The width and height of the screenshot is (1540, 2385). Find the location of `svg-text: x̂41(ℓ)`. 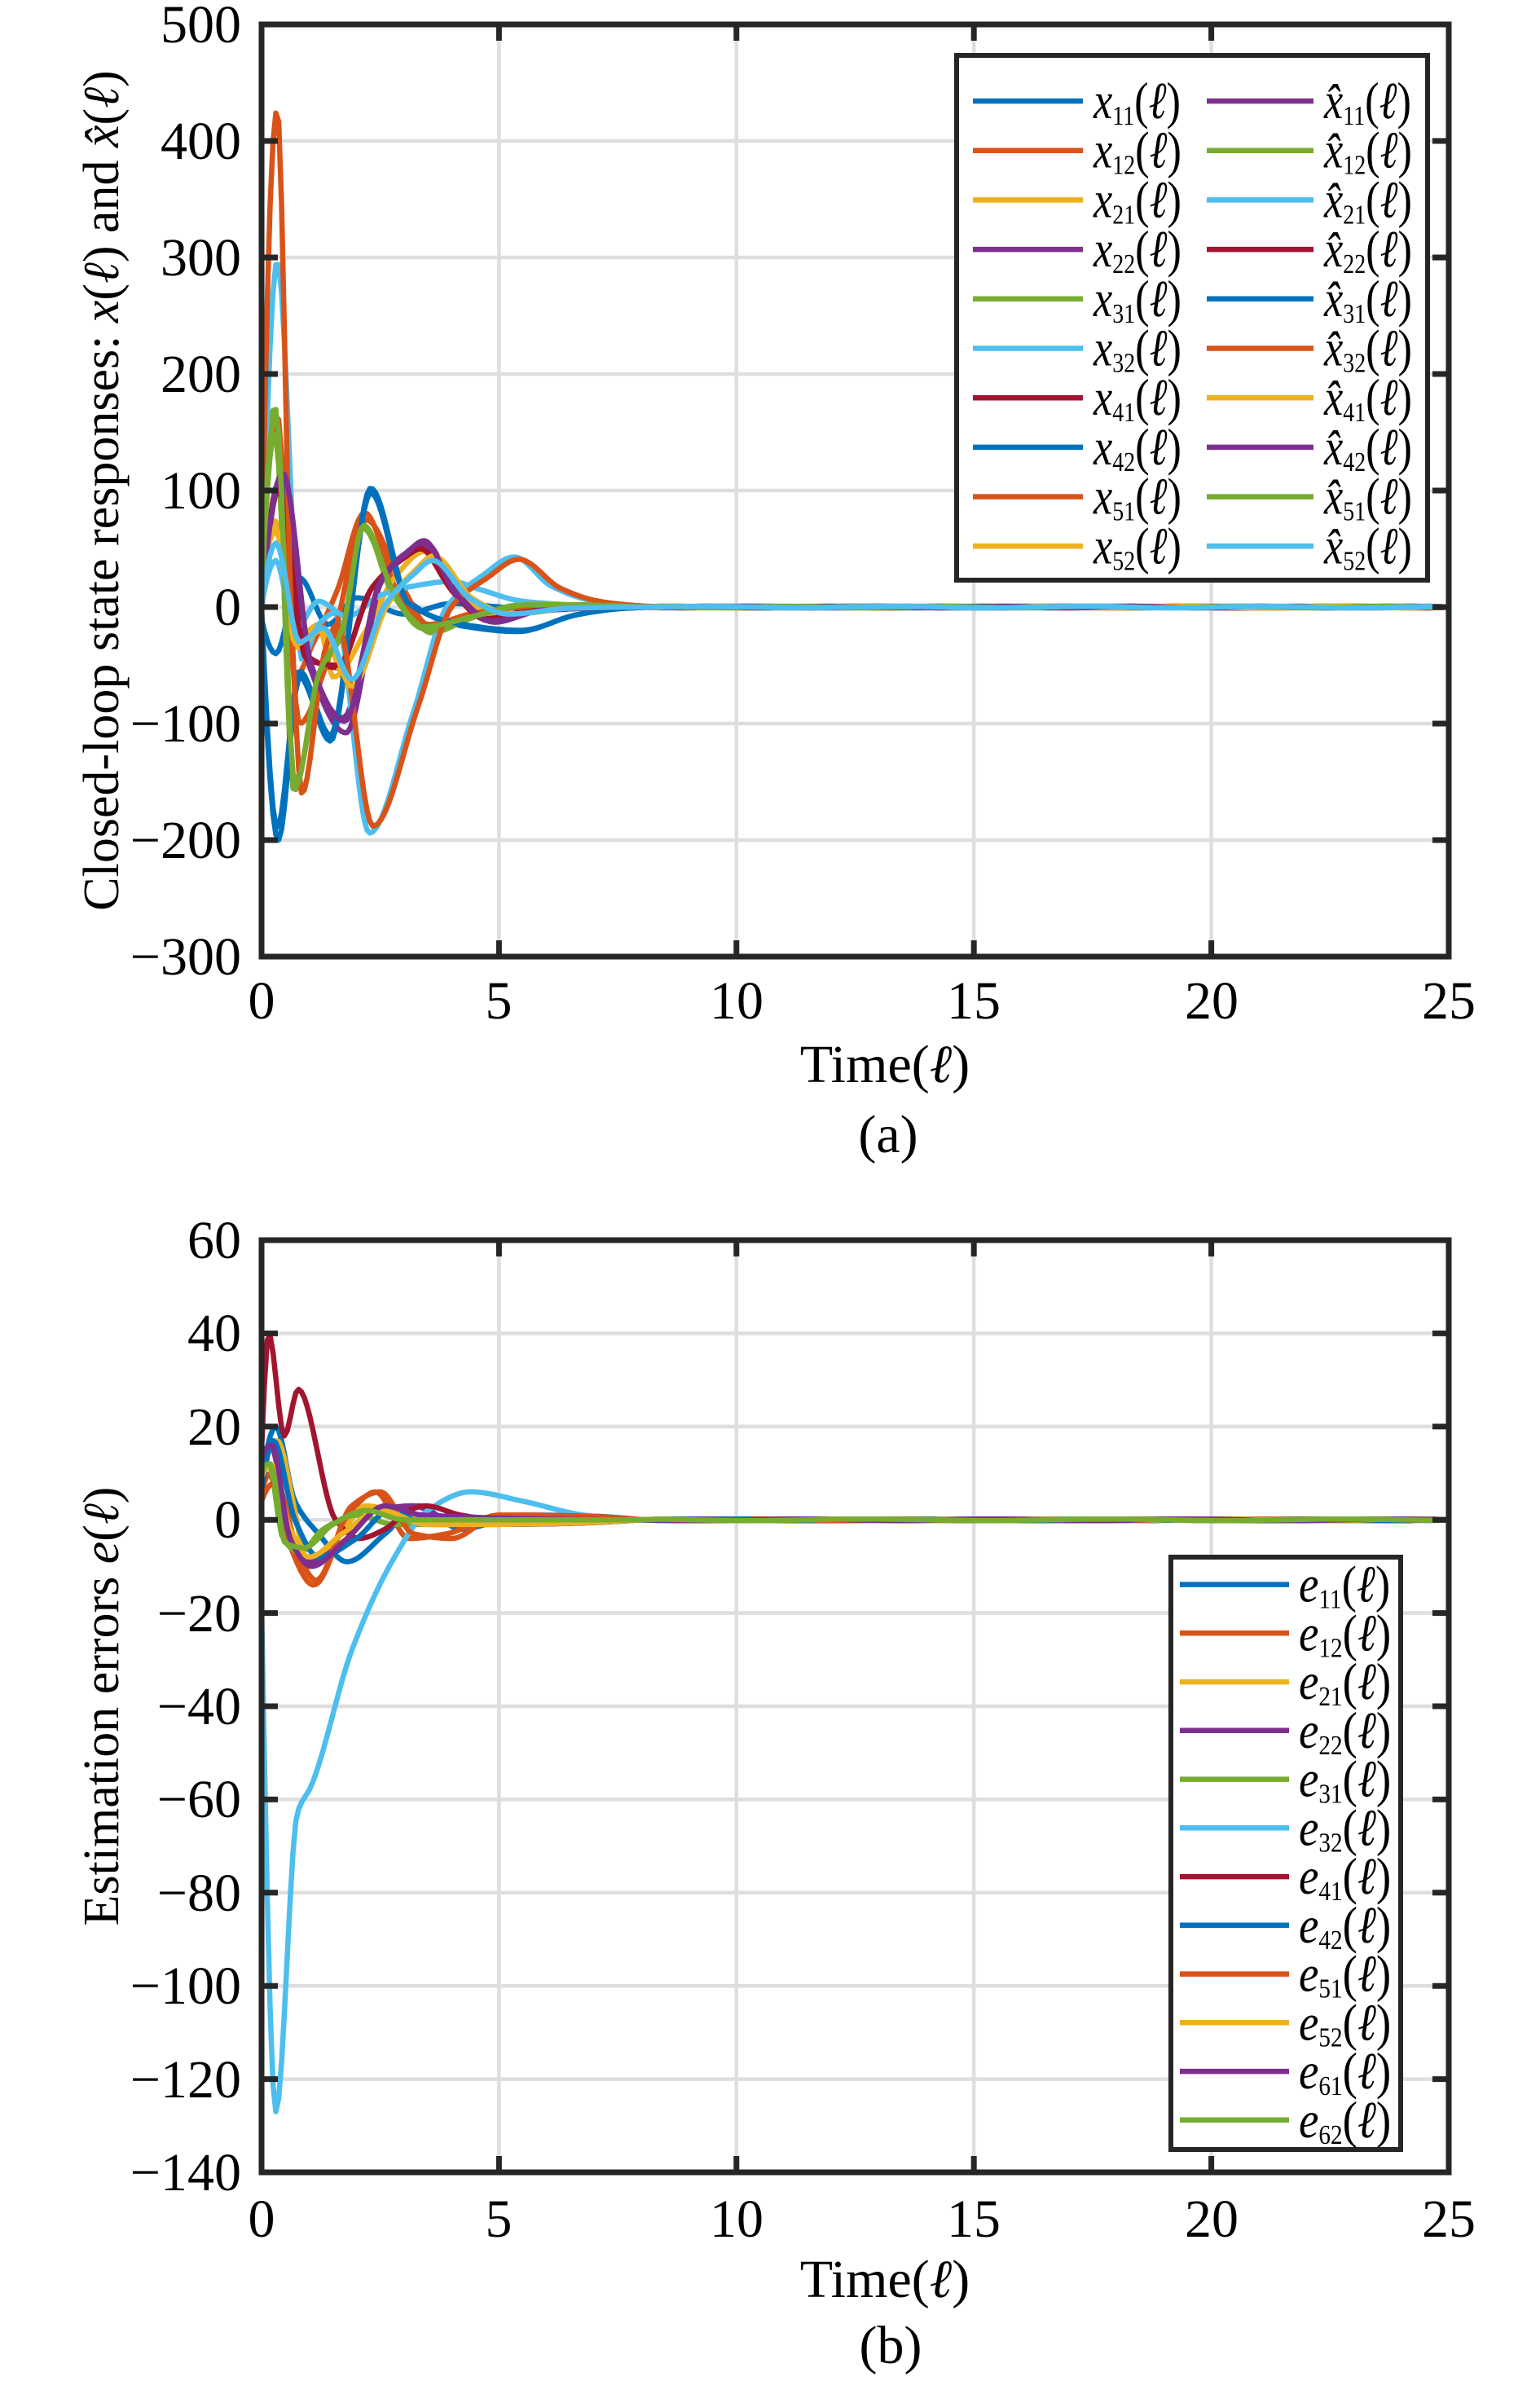

svg-text: x̂41(ℓ) is located at coordinates (1367, 398).